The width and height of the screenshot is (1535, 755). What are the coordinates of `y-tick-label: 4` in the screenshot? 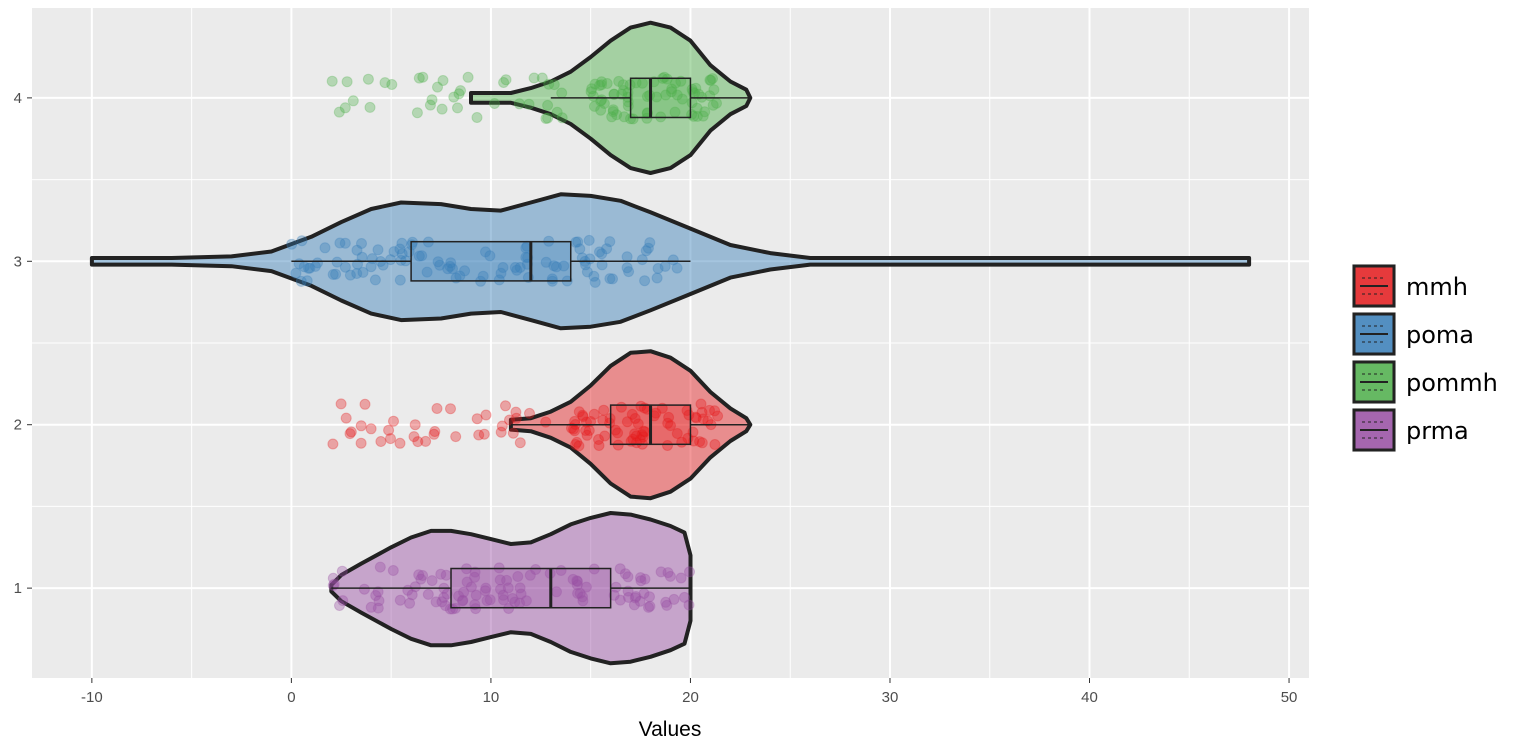 It's located at (18, 98).